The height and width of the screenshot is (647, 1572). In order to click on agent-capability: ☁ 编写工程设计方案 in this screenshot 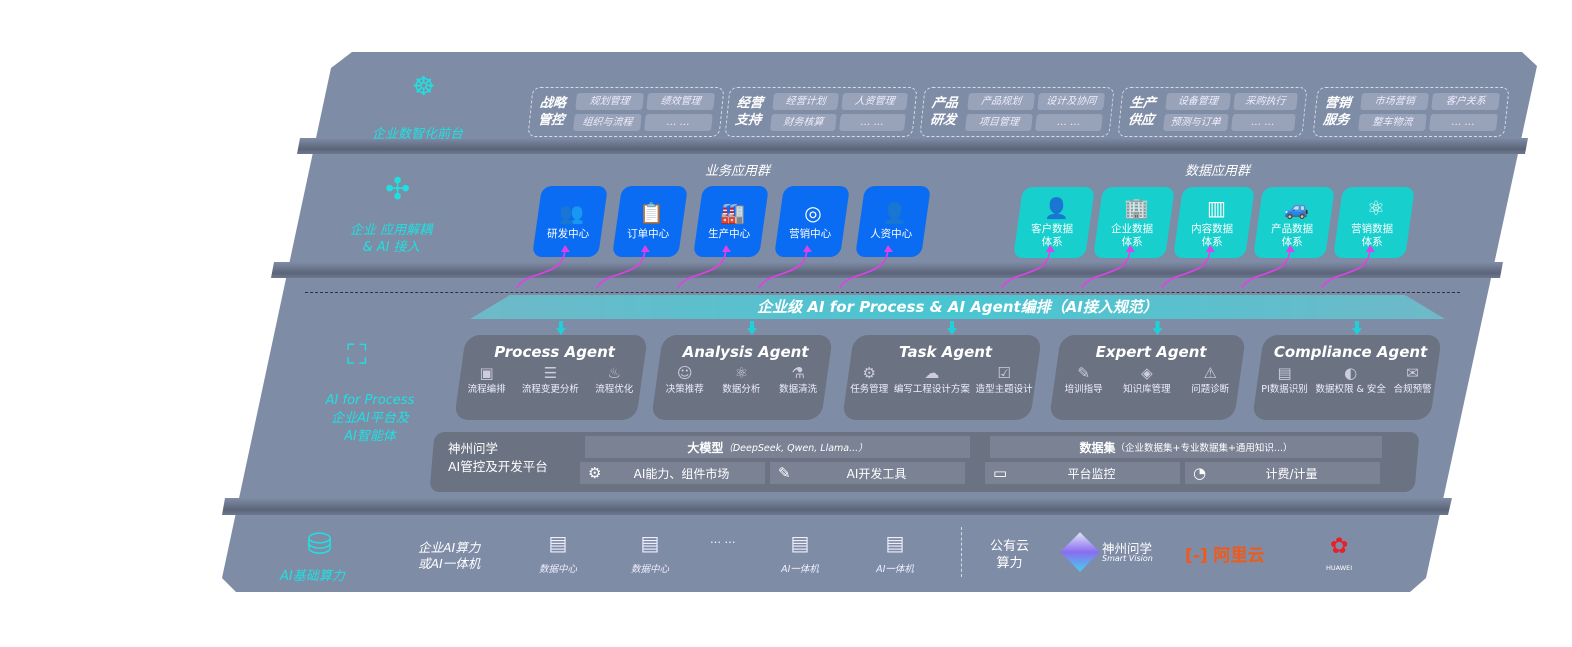, I will do `click(931, 379)`.